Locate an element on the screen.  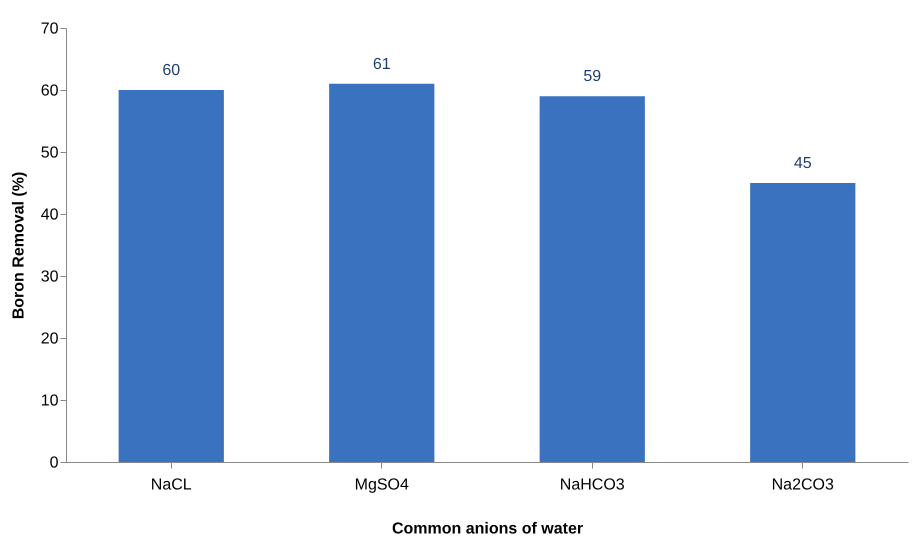
y-tick-label: 30 is located at coordinates (49, 277).